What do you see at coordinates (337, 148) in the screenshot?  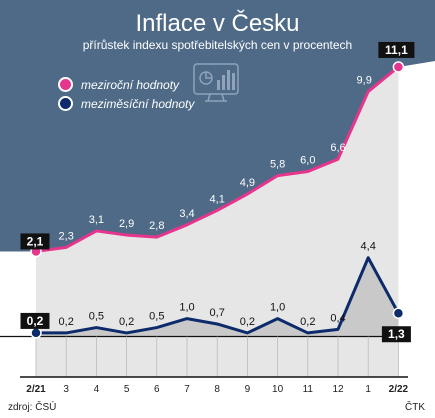 I see `yearly-label: 6,6` at bounding box center [337, 148].